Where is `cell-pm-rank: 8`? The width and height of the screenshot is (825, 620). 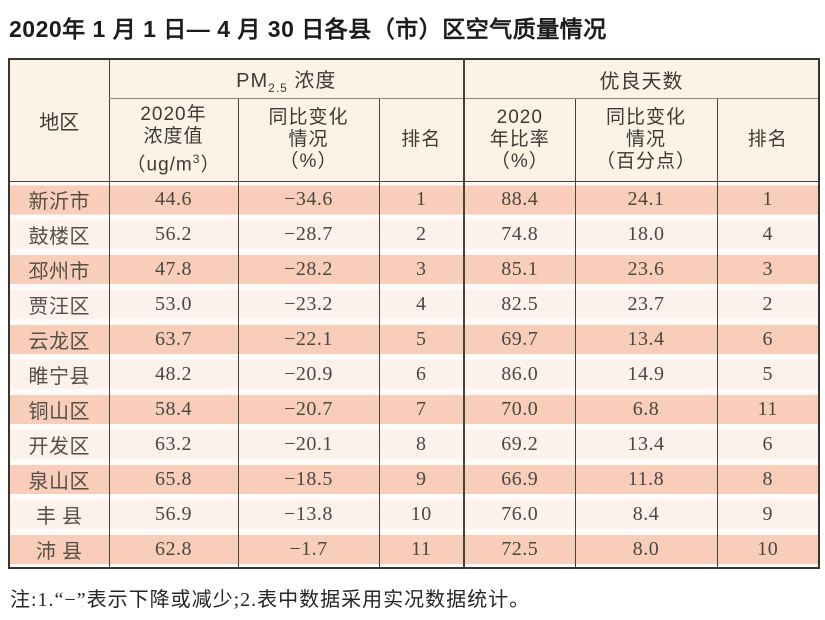
cell-pm-rank: 8 is located at coordinates (421, 444).